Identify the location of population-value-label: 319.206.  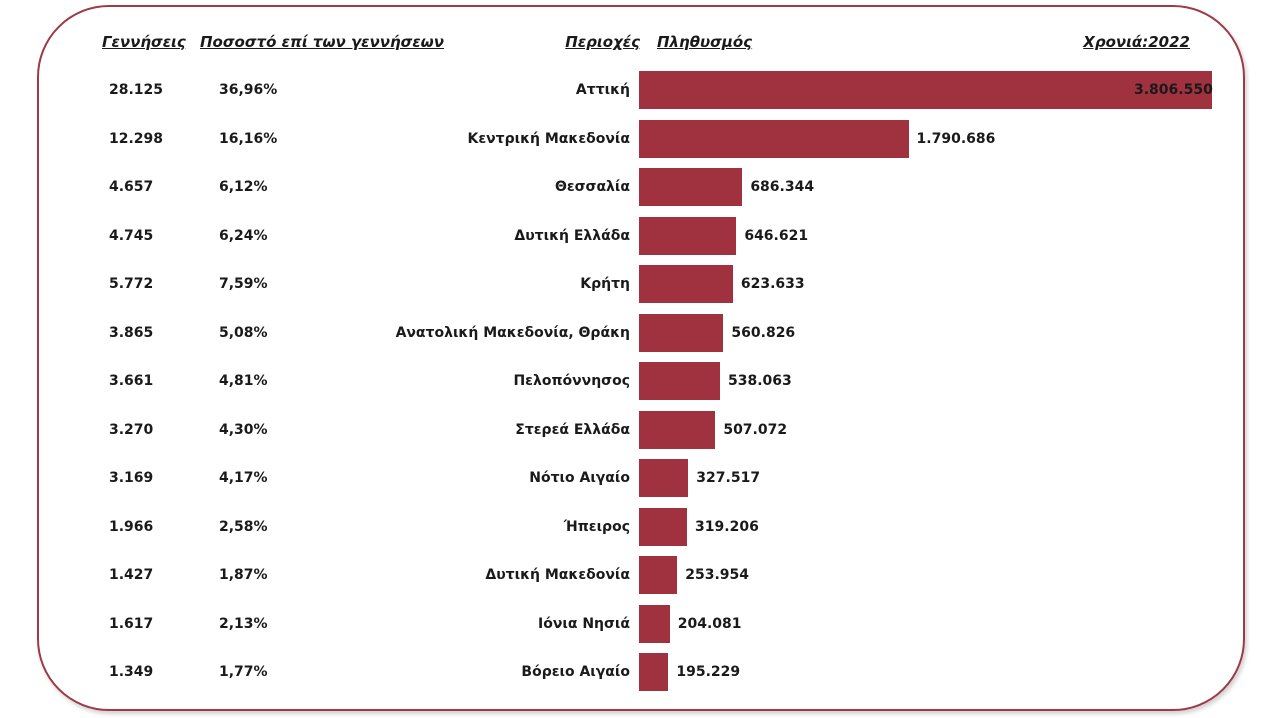
(727, 526).